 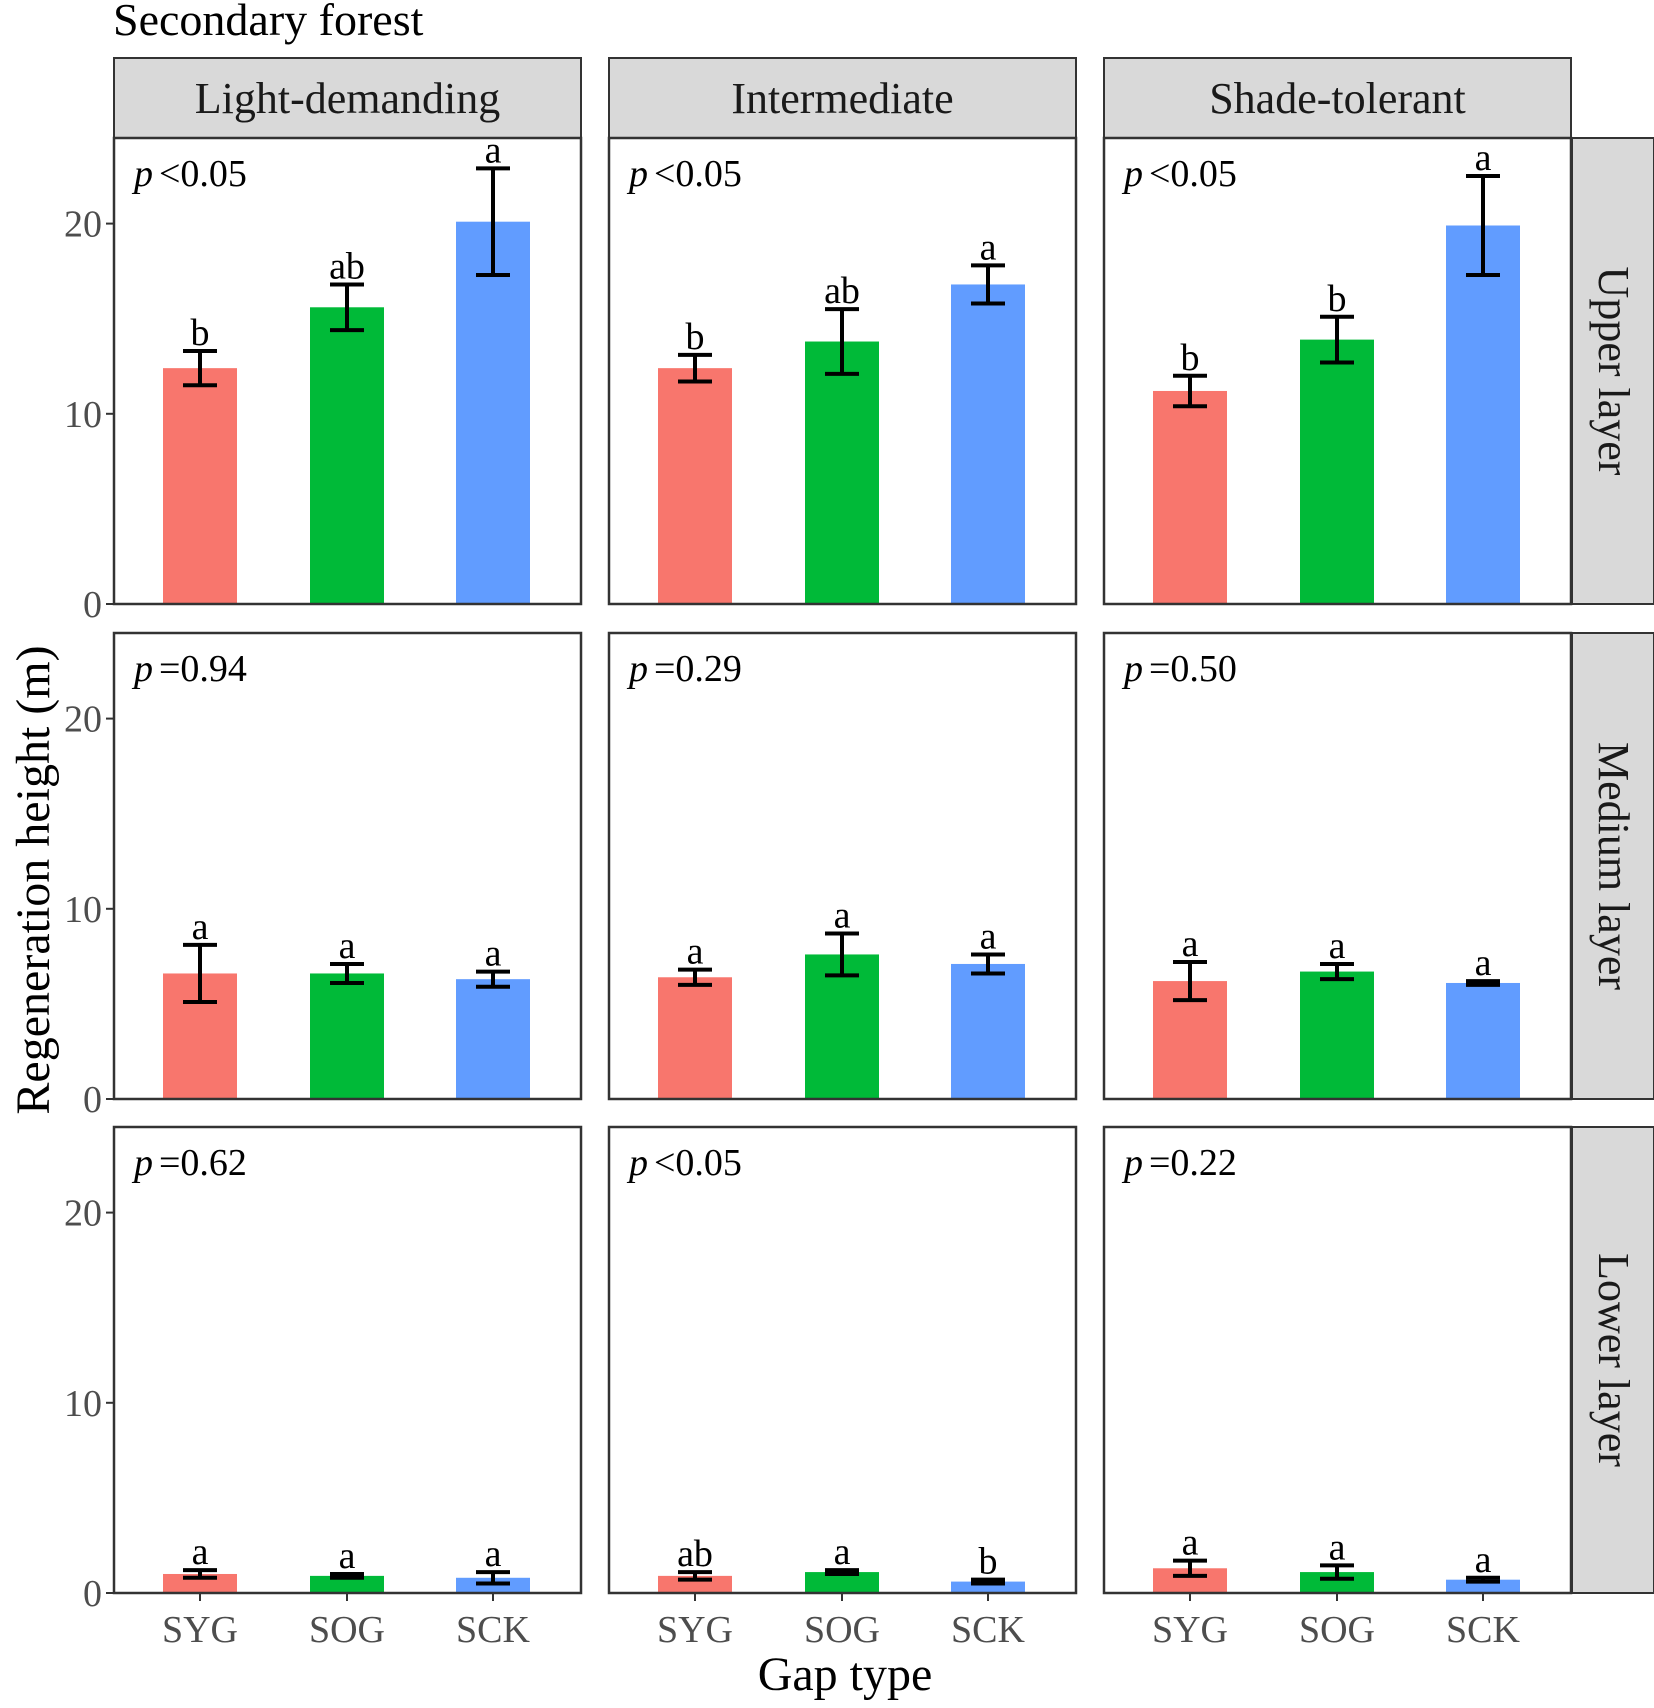 I want to click on column-strip-label: Shade-tolerant, so click(x=1337, y=98).